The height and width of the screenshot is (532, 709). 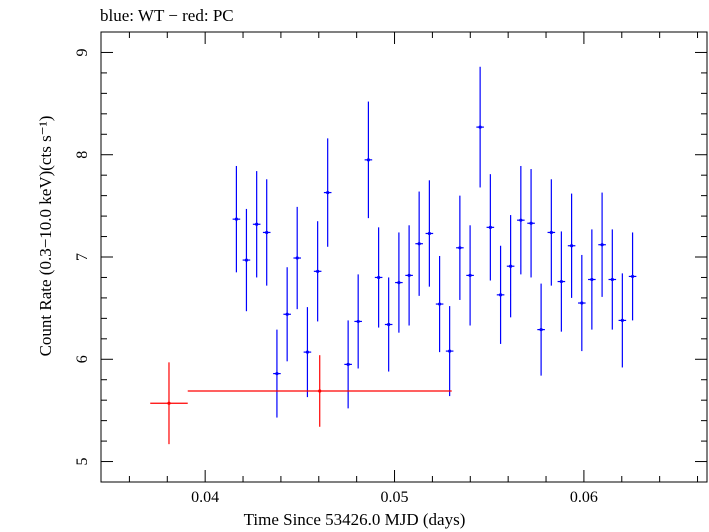 I want to click on y-tick-label: 7, so click(x=82, y=257).